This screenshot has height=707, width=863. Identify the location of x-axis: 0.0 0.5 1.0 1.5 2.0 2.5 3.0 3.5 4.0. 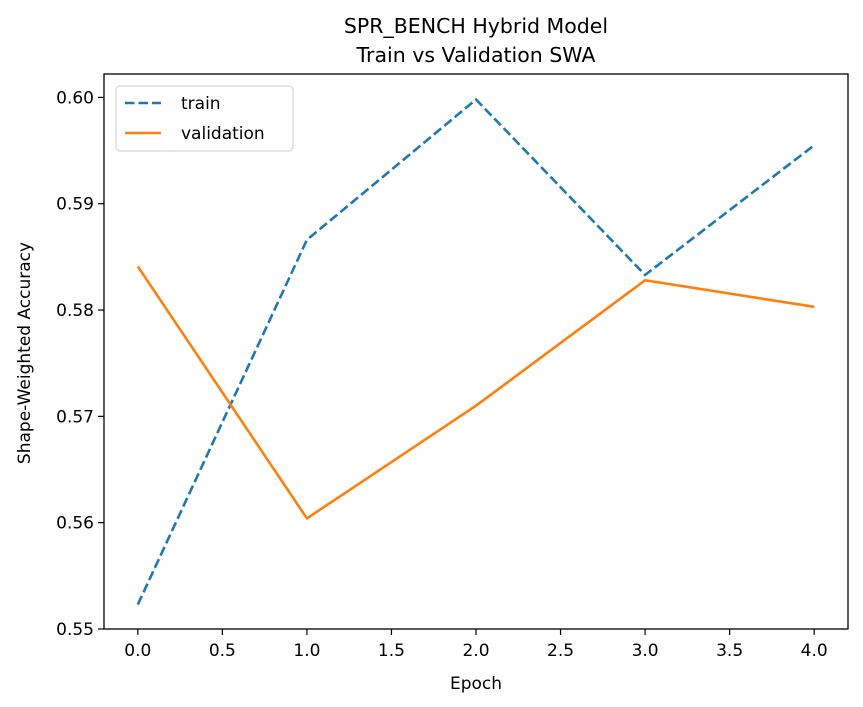
(476, 645).